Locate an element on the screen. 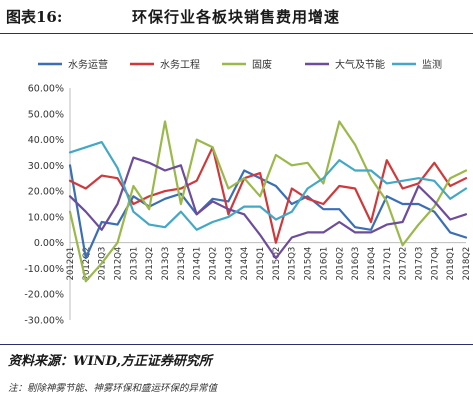 Image resolution: width=473 pixels, height=402 pixels. y-tick-label: 30.00% is located at coordinates (46, 166).